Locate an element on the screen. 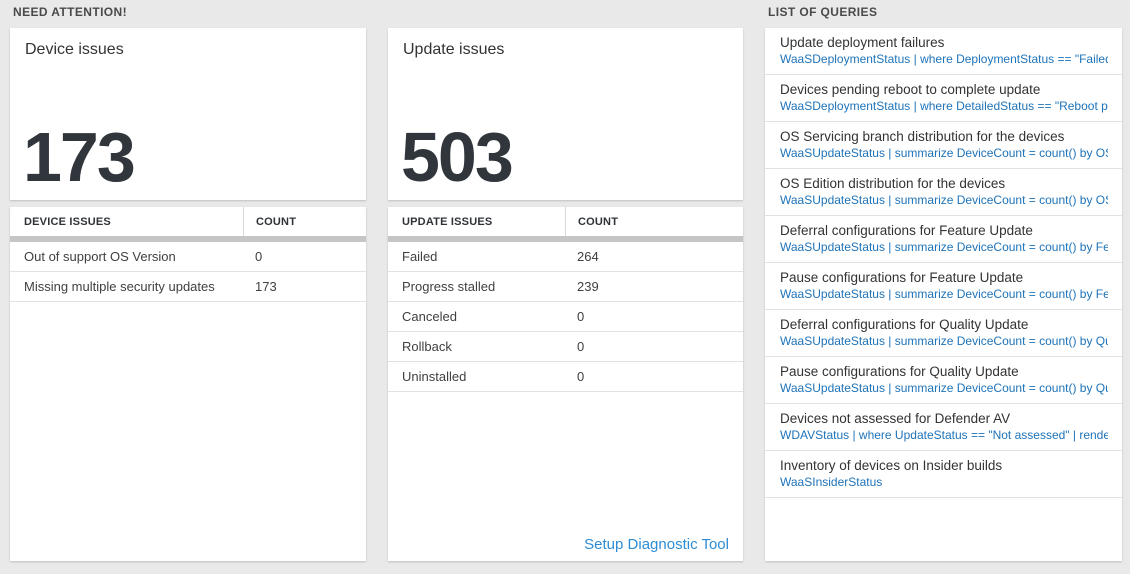 The width and height of the screenshot is (1130, 574). row-label: Rollback is located at coordinates (427, 346).